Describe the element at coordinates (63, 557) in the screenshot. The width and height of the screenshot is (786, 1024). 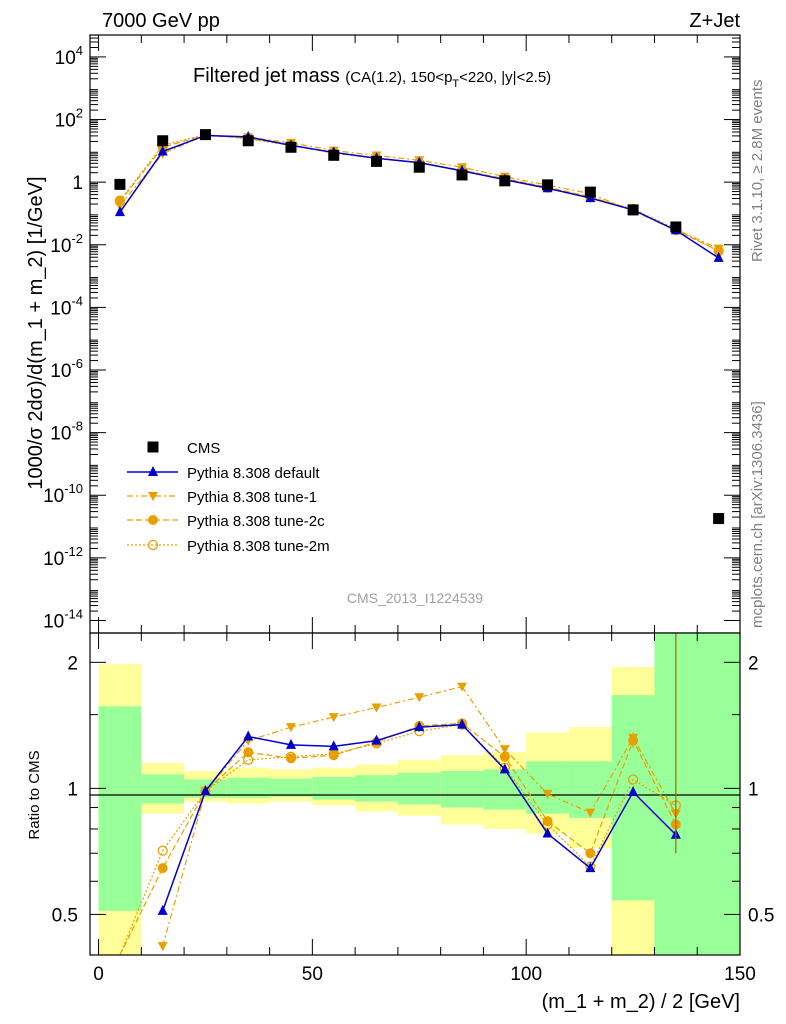
I see `main-y-tick-label: 10⁻¹²` at that location.